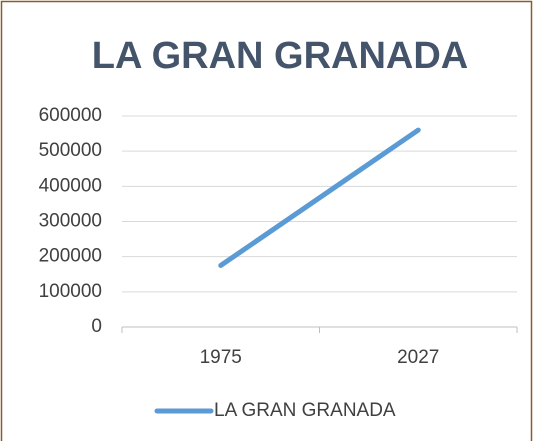  I want to click on y-tick-label: 200000, so click(70, 256).